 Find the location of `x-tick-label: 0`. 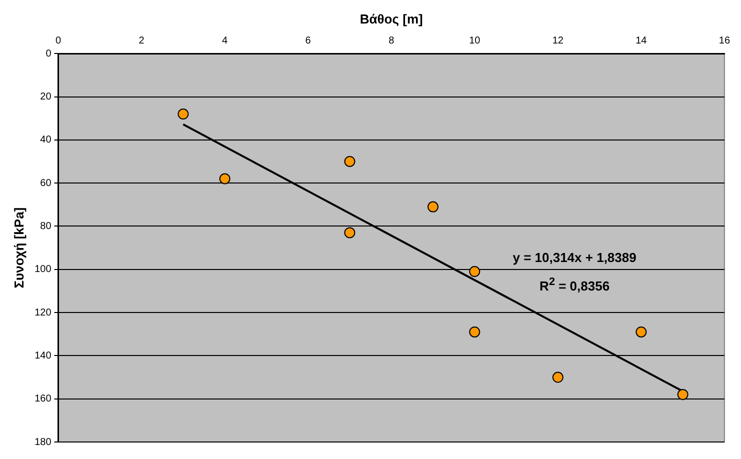

x-tick-label: 0 is located at coordinates (59, 40).